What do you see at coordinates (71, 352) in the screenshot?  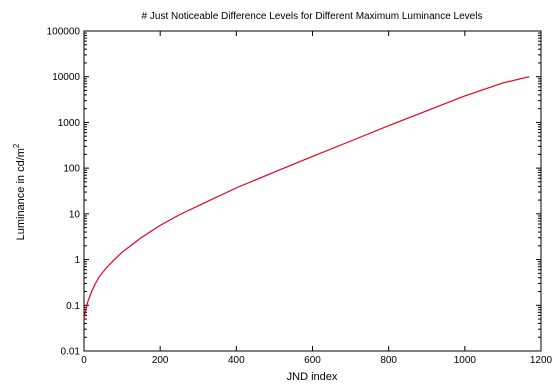 I see `y-tick-label: 0.01` at bounding box center [71, 352].